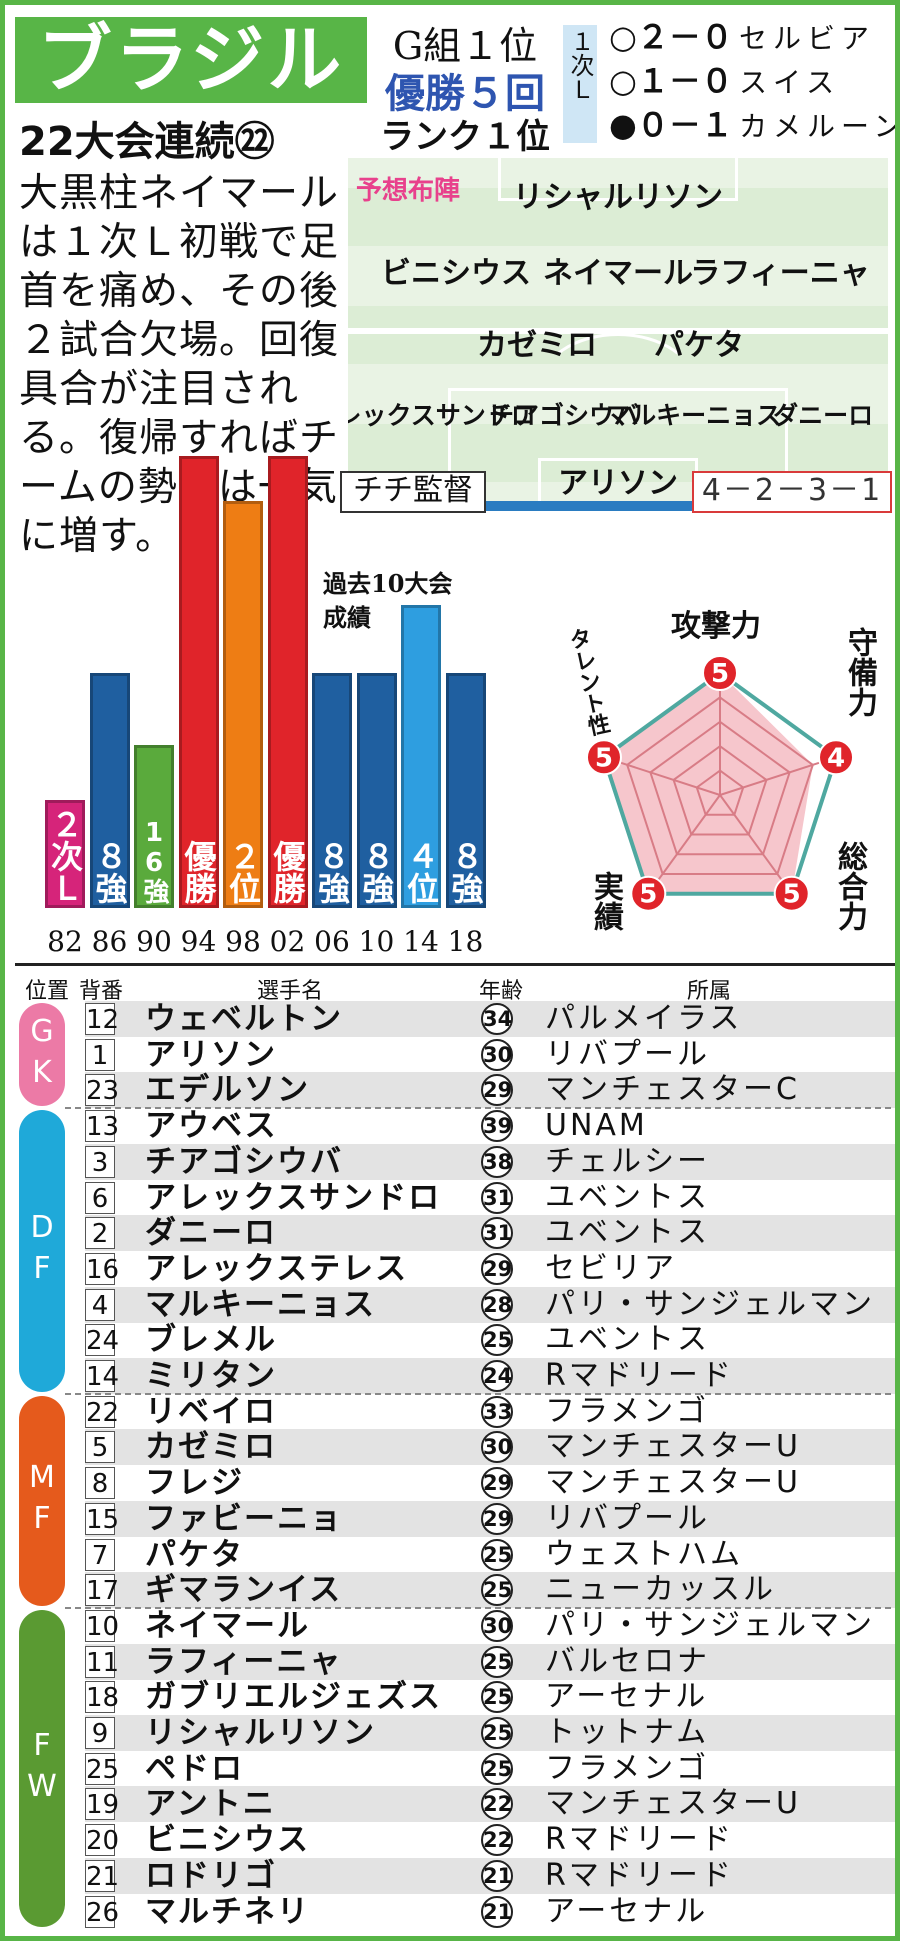 The width and height of the screenshot is (900, 1941). I want to click on table-row: 10 ネイマール 30 パリ・サンジェルマン, so click(490, 1626).